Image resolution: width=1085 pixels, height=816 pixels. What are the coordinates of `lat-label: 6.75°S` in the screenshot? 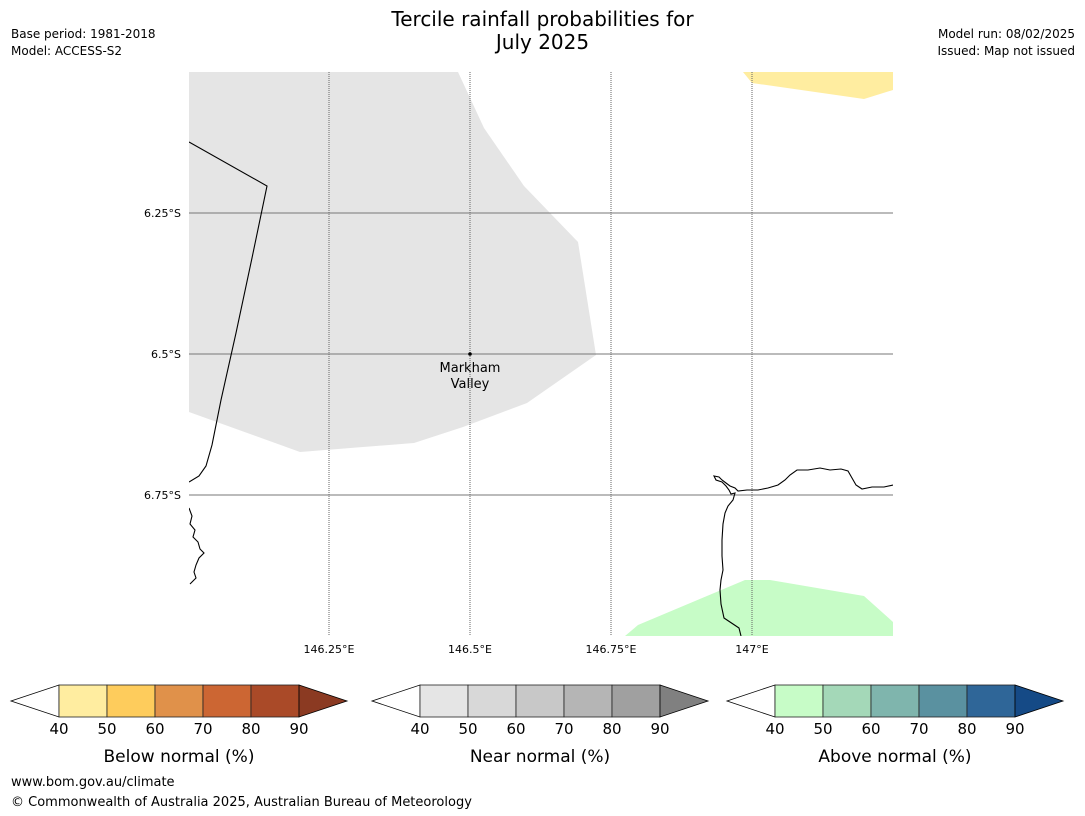 It's located at (162, 495).